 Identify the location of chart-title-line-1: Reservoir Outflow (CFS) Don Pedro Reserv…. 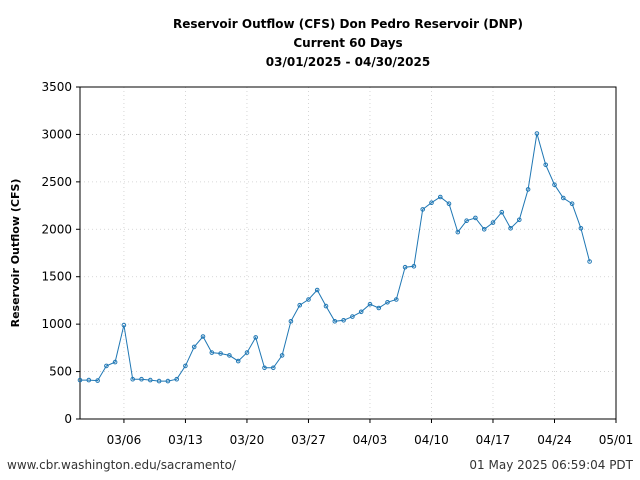
(348, 24).